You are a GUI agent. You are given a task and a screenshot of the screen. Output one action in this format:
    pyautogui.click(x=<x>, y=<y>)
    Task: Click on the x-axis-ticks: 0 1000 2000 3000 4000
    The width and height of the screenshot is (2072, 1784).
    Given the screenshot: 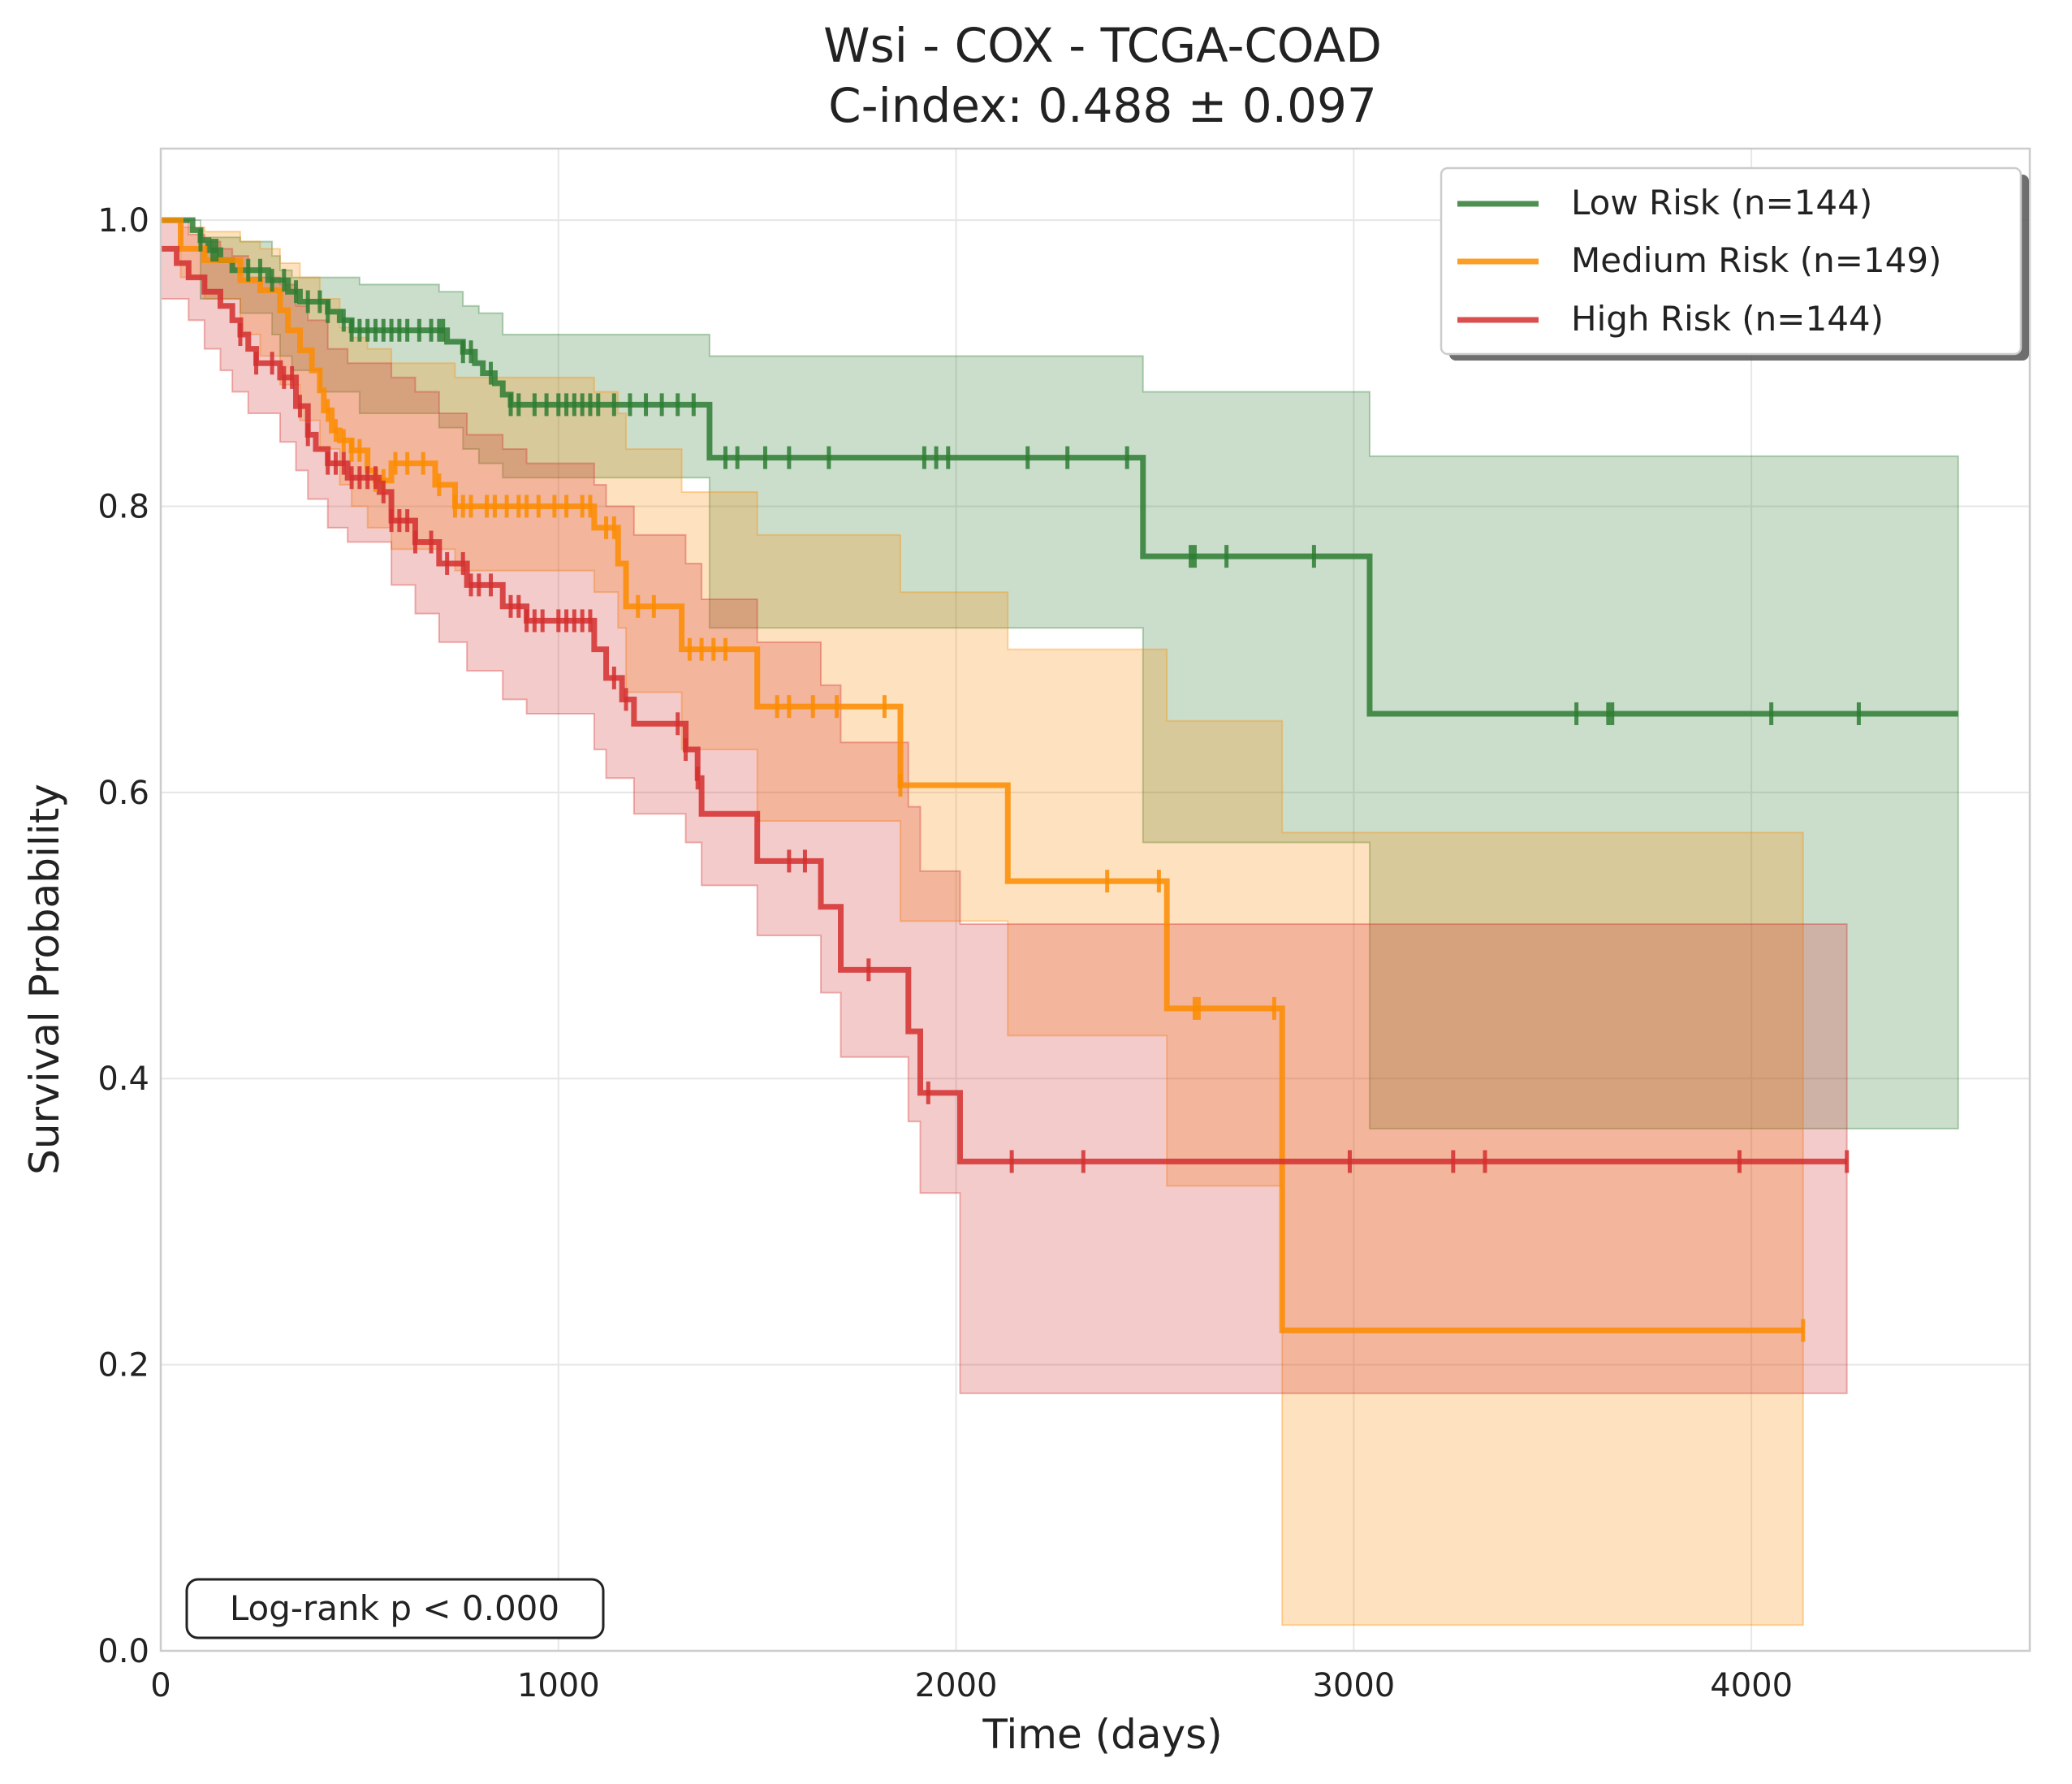 What is the action you would take?
    pyautogui.click(x=972, y=1685)
    